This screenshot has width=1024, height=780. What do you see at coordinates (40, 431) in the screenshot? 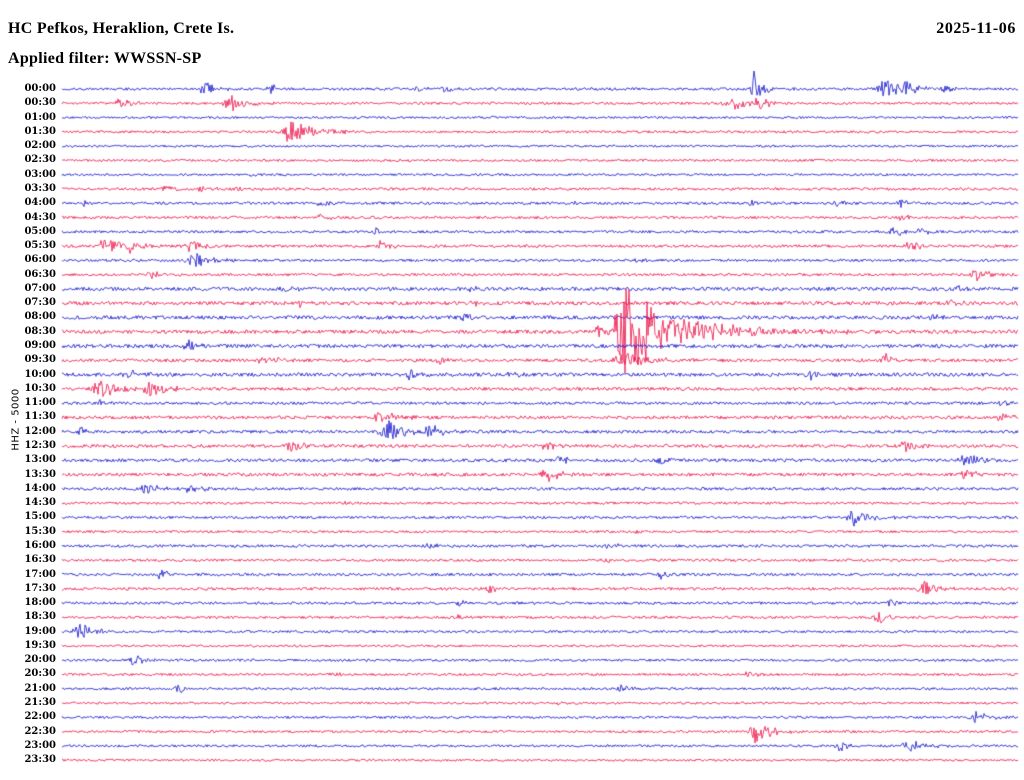
I see `time-label: 12:00` at bounding box center [40, 431].